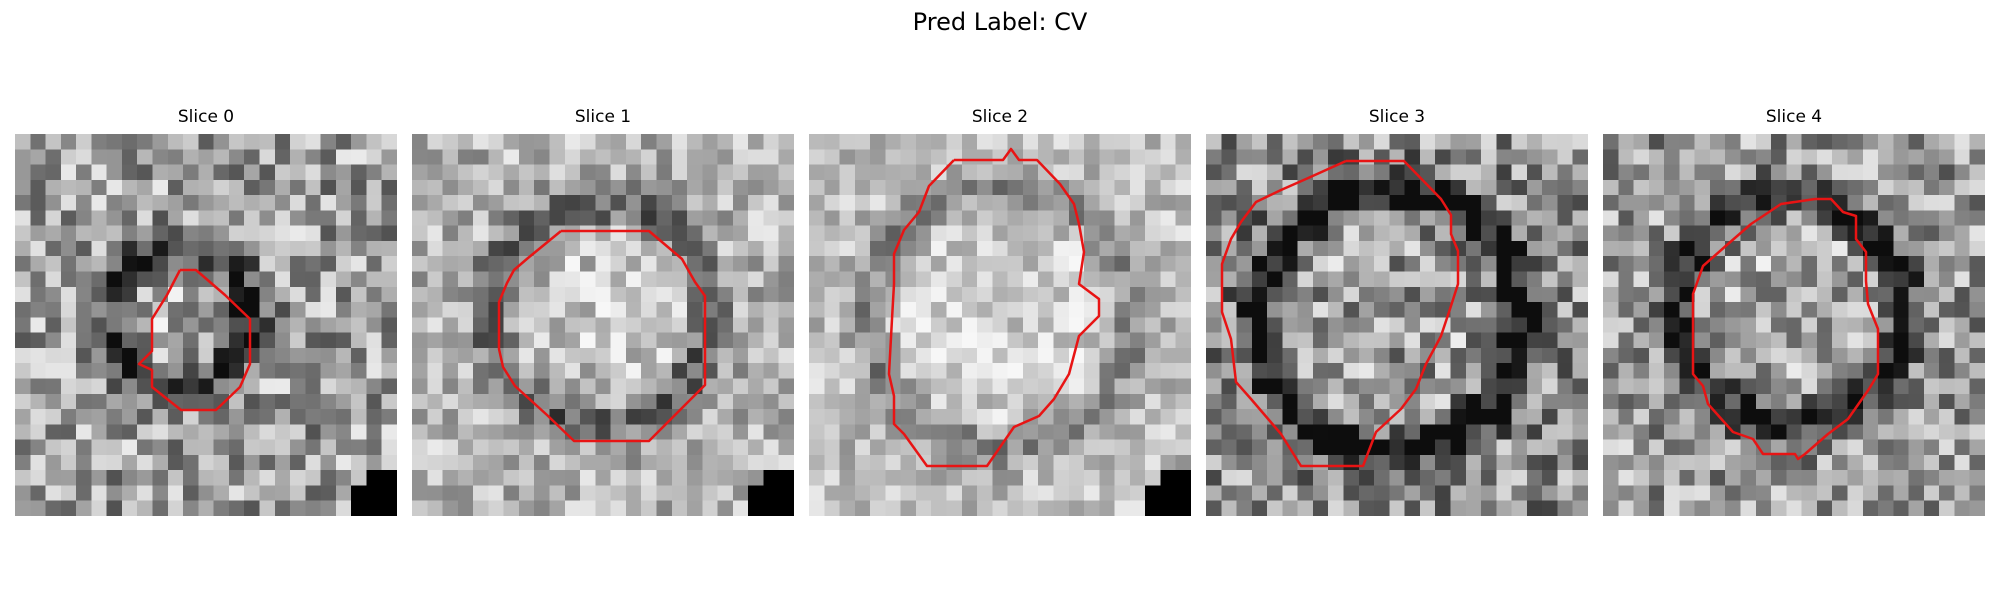 The image size is (2000, 600). I want to click on slice-title: Slice 2, so click(1000, 117).